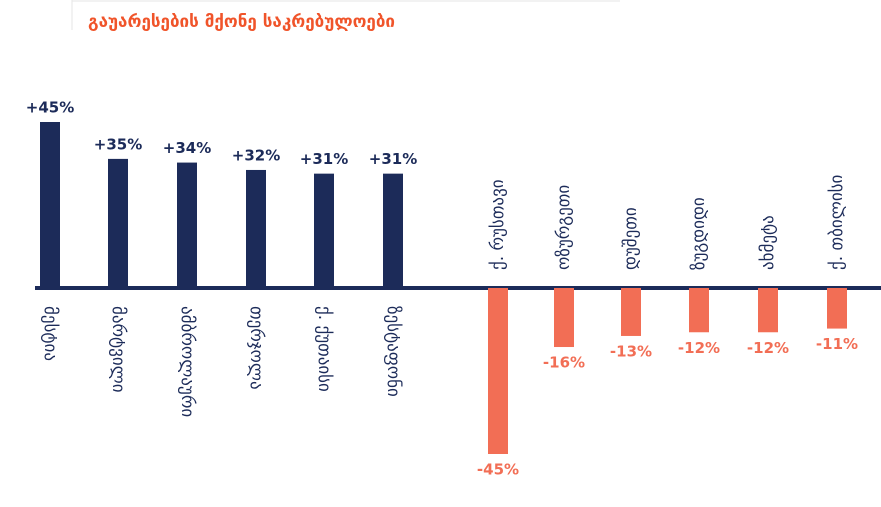  Describe the element at coordinates (498, 224) in the screenshot. I see `category-label: ქ. რუსთავი` at that location.